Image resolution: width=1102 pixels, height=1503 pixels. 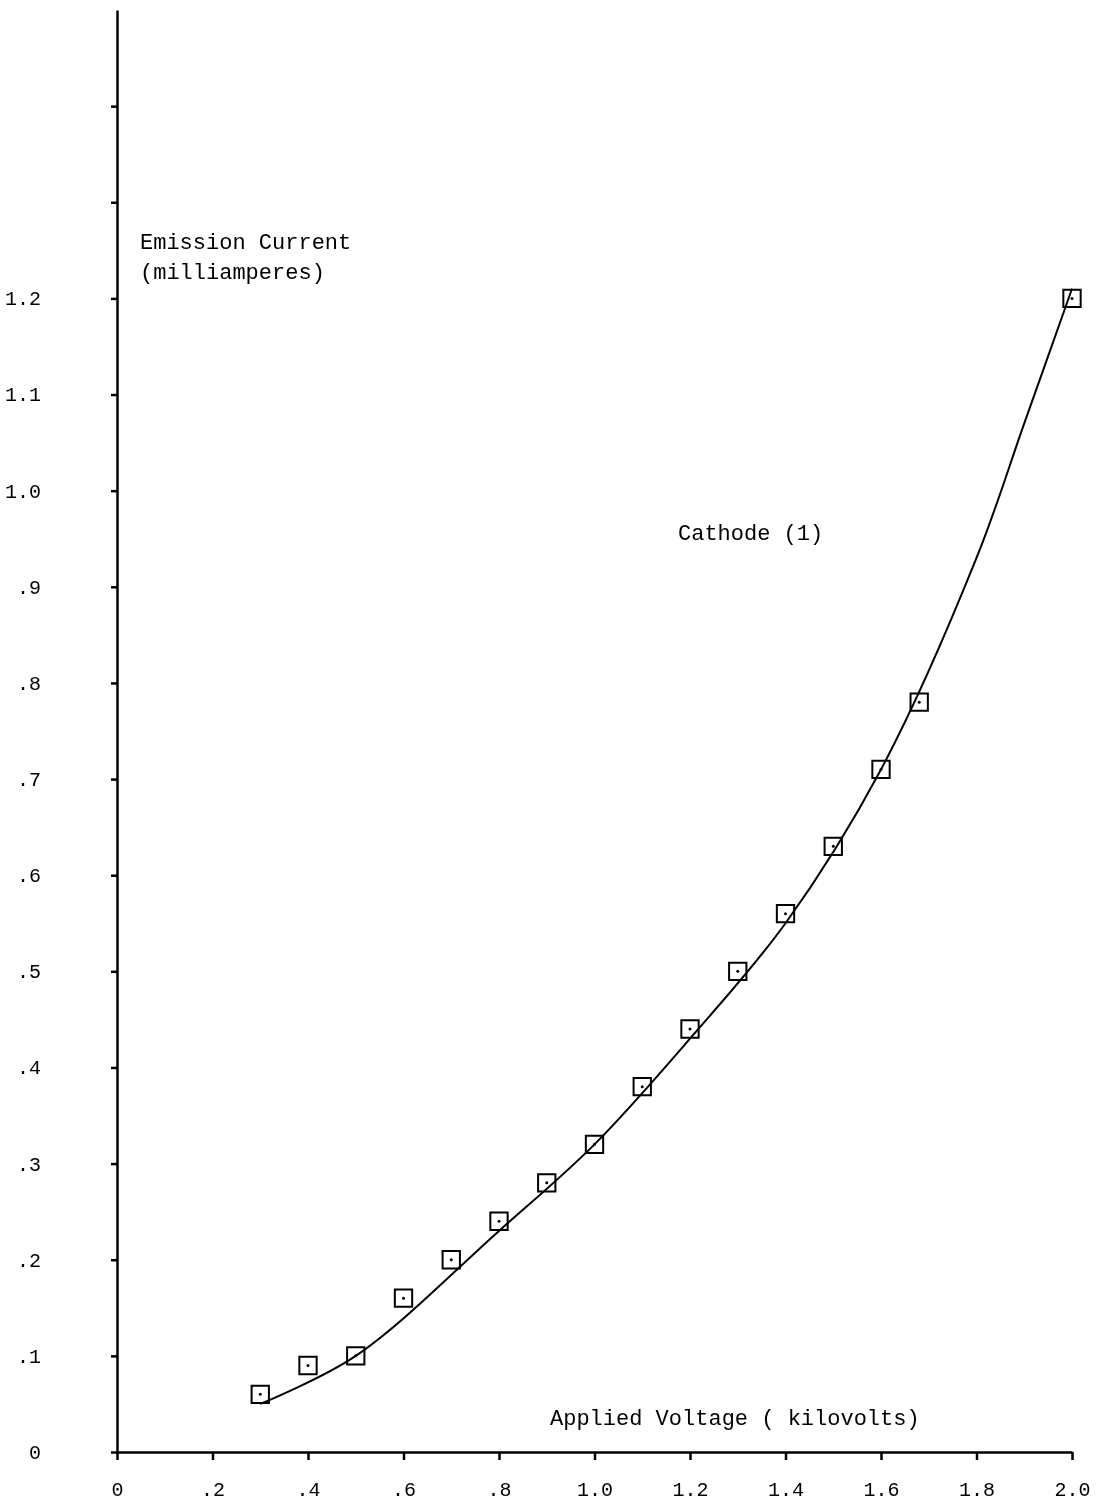 What do you see at coordinates (28, 588) in the screenshot?
I see `y-tick-label: .9` at bounding box center [28, 588].